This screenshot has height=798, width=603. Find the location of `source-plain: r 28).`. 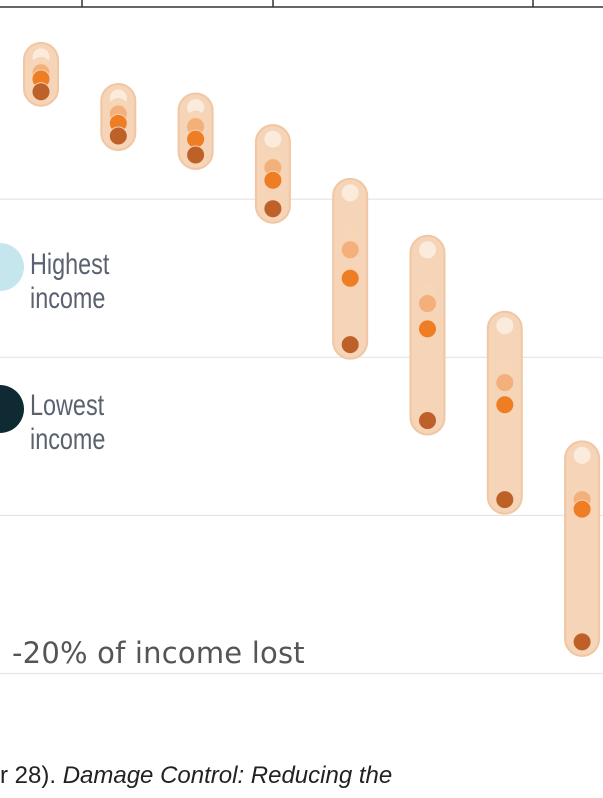

source-plain: r 28). is located at coordinates (31, 775).